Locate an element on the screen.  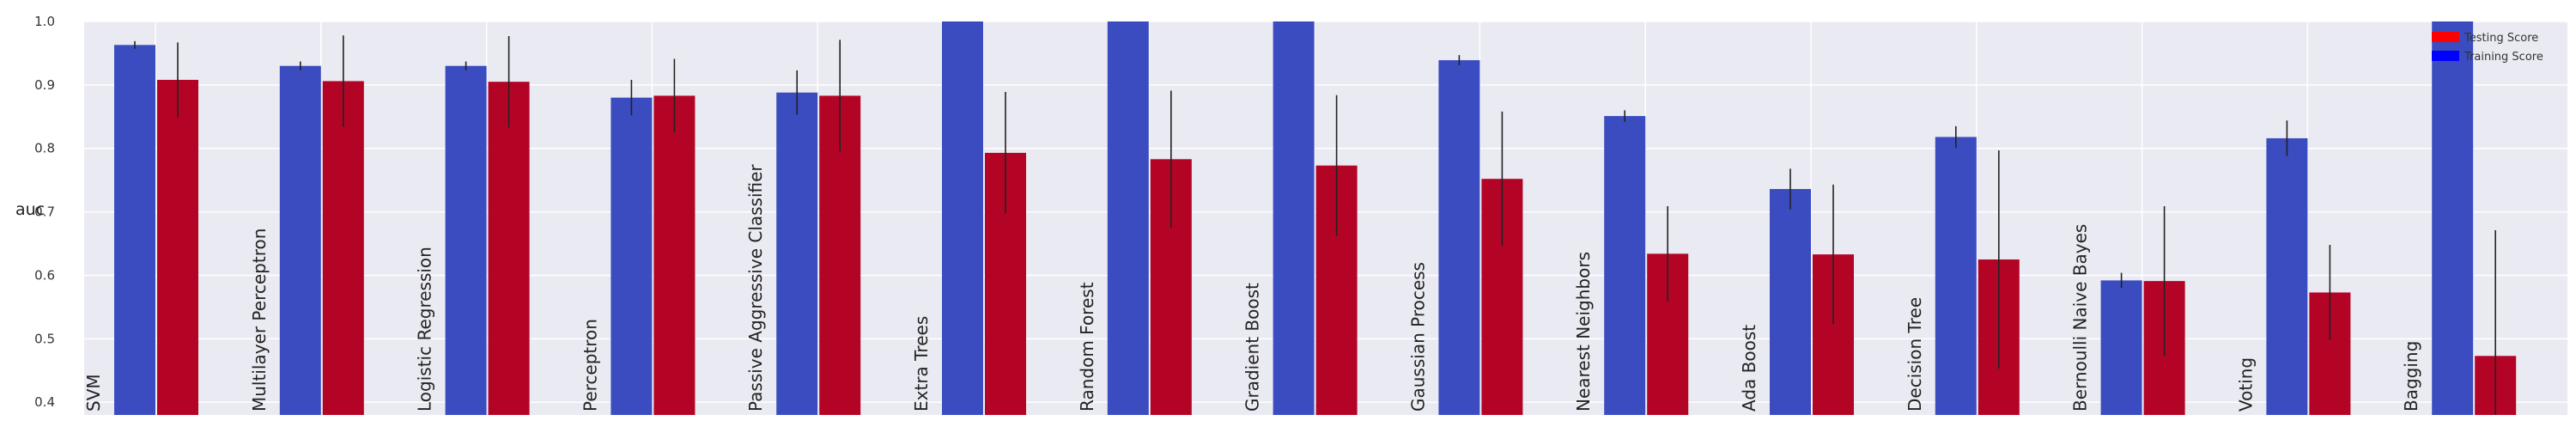
category-label: Random Forest is located at coordinates (1087, 347).